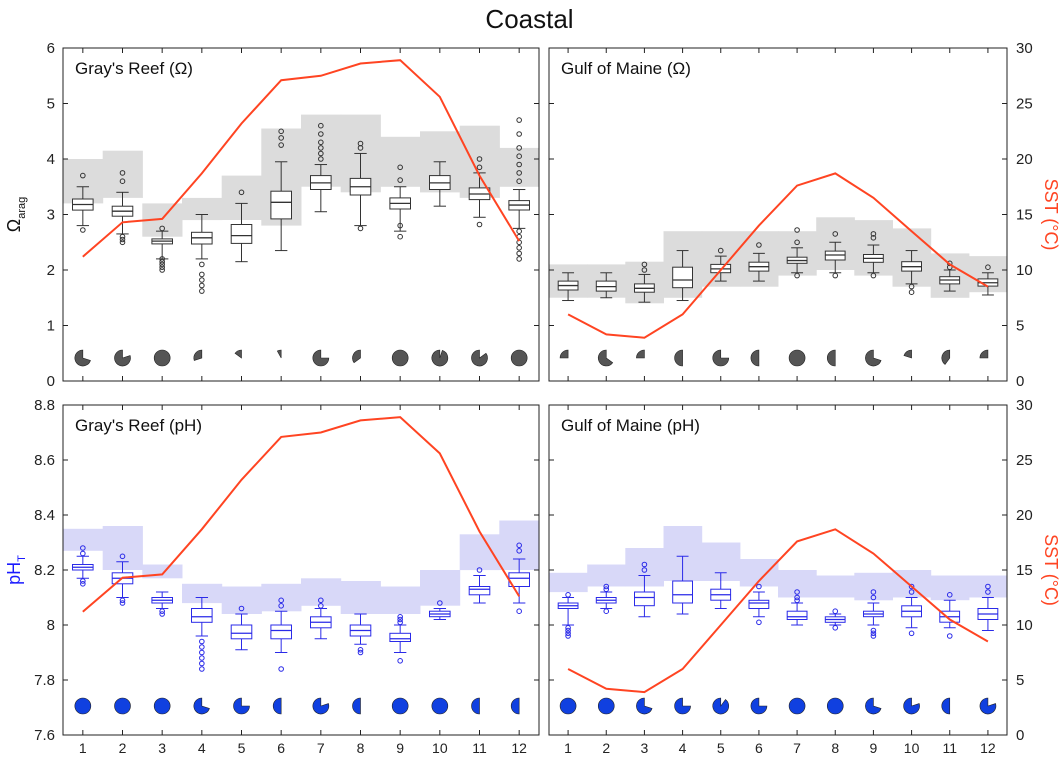  Describe the element at coordinates (529, 19) in the screenshot. I see `figure-title: Coastal` at that location.